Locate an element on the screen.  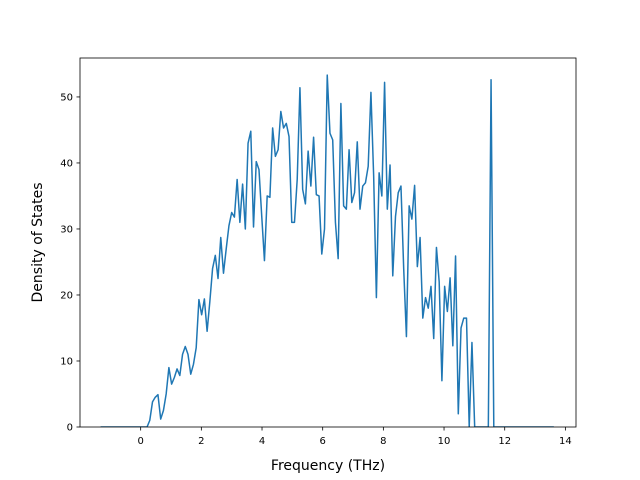
x-tick-label: 10 is located at coordinates (444, 441).